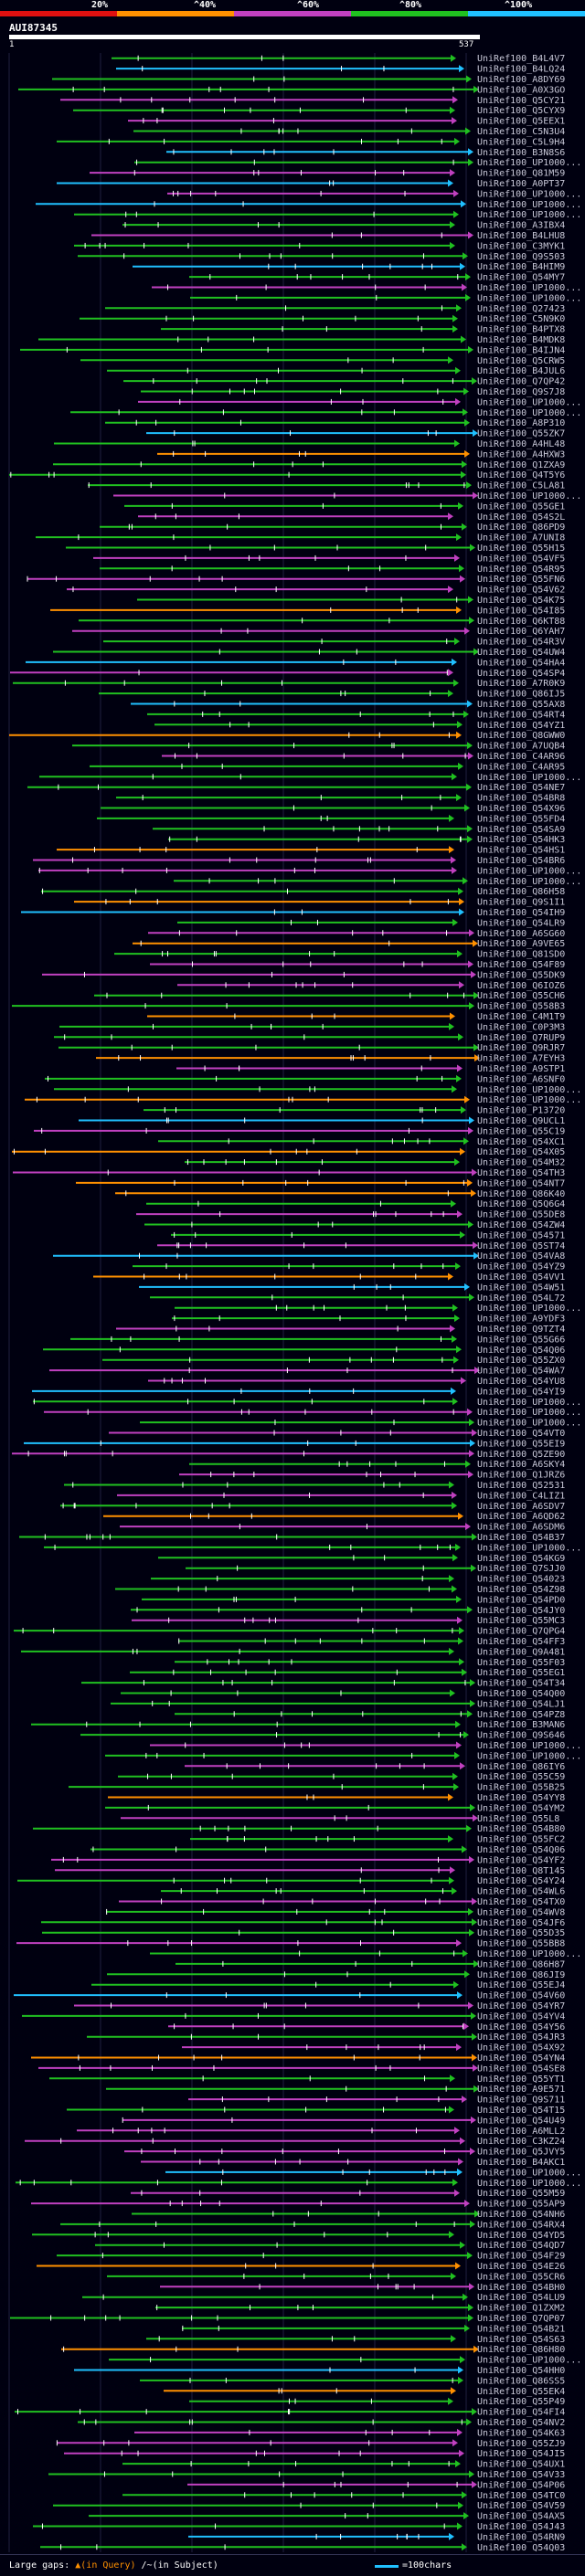 The height and width of the screenshot is (2576, 585). I want to click on hit-label: UniRef100_B4L4V7, so click(521, 59).